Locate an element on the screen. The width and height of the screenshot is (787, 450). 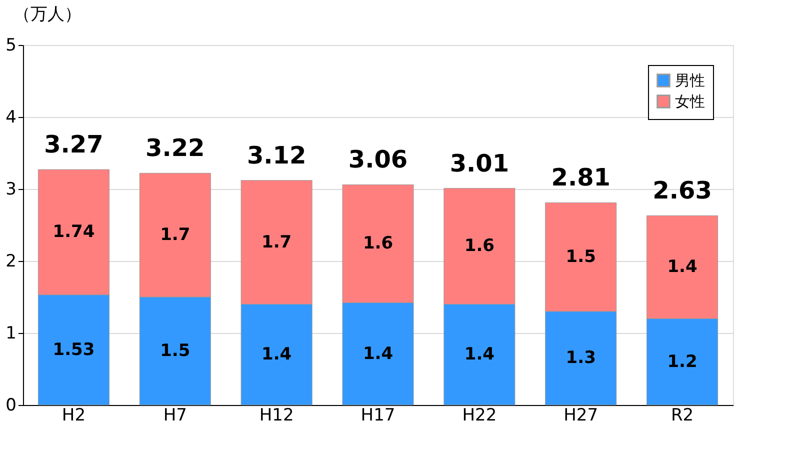
total-label: 3.12 is located at coordinates (276, 155).